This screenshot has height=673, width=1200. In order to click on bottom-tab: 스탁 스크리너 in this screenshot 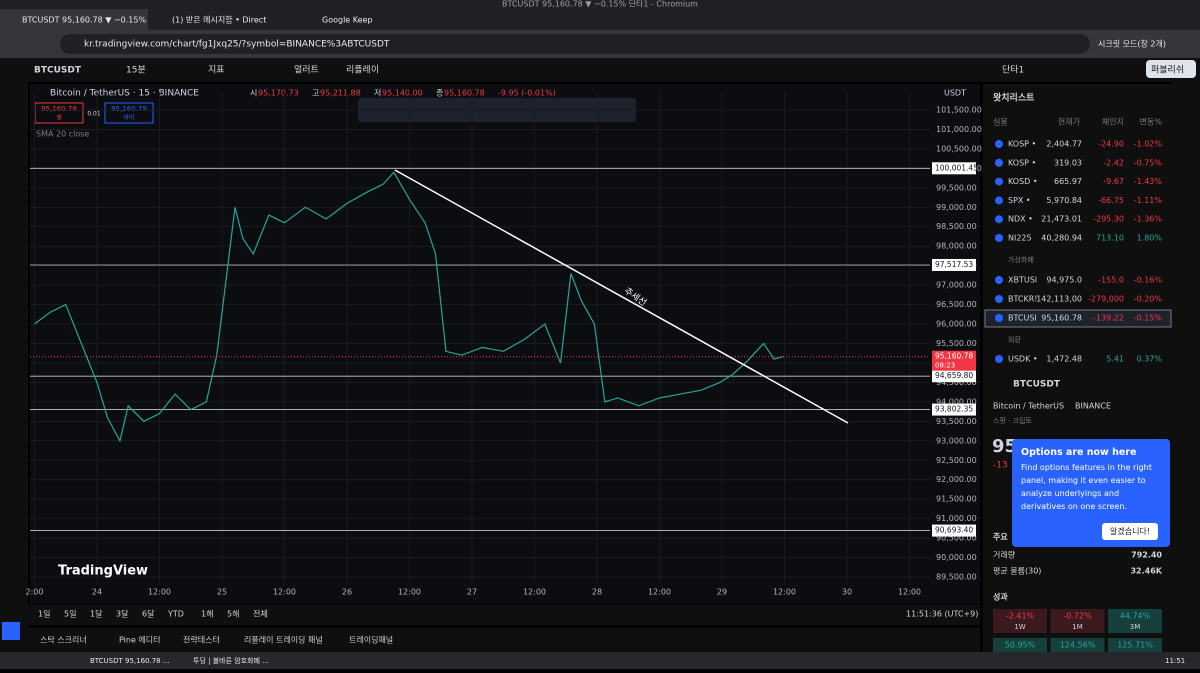, I will do `click(63, 640)`.